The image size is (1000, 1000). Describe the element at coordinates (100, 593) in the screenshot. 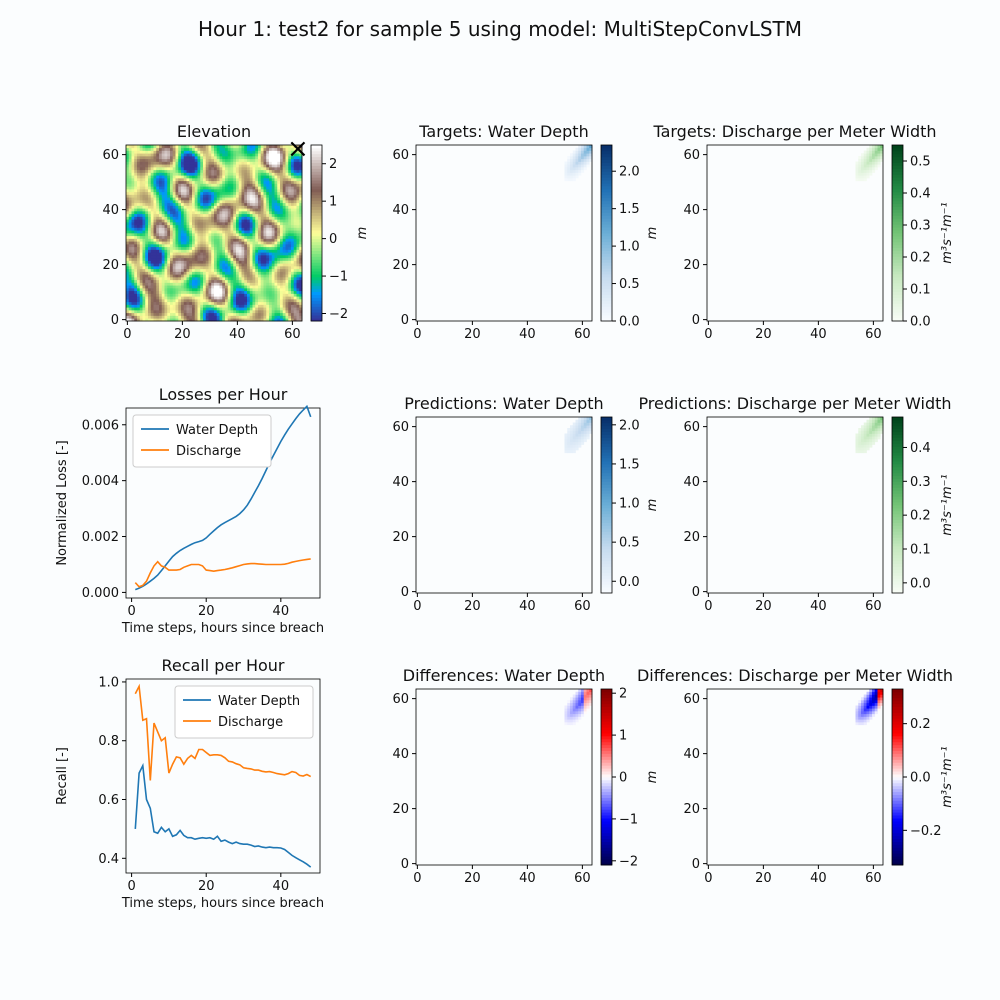

I see `y-tick-label: 0.000` at that location.